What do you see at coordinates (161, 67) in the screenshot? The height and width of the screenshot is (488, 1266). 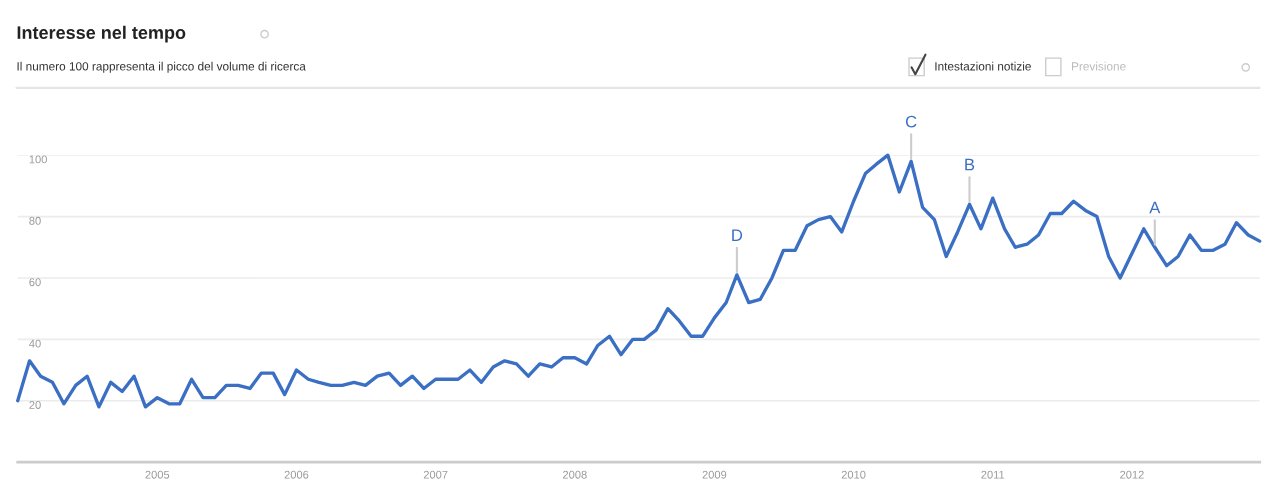 I see `chart-subtitle: Il numero 100 rappresenta il picco del volume di ricerca` at bounding box center [161, 67].